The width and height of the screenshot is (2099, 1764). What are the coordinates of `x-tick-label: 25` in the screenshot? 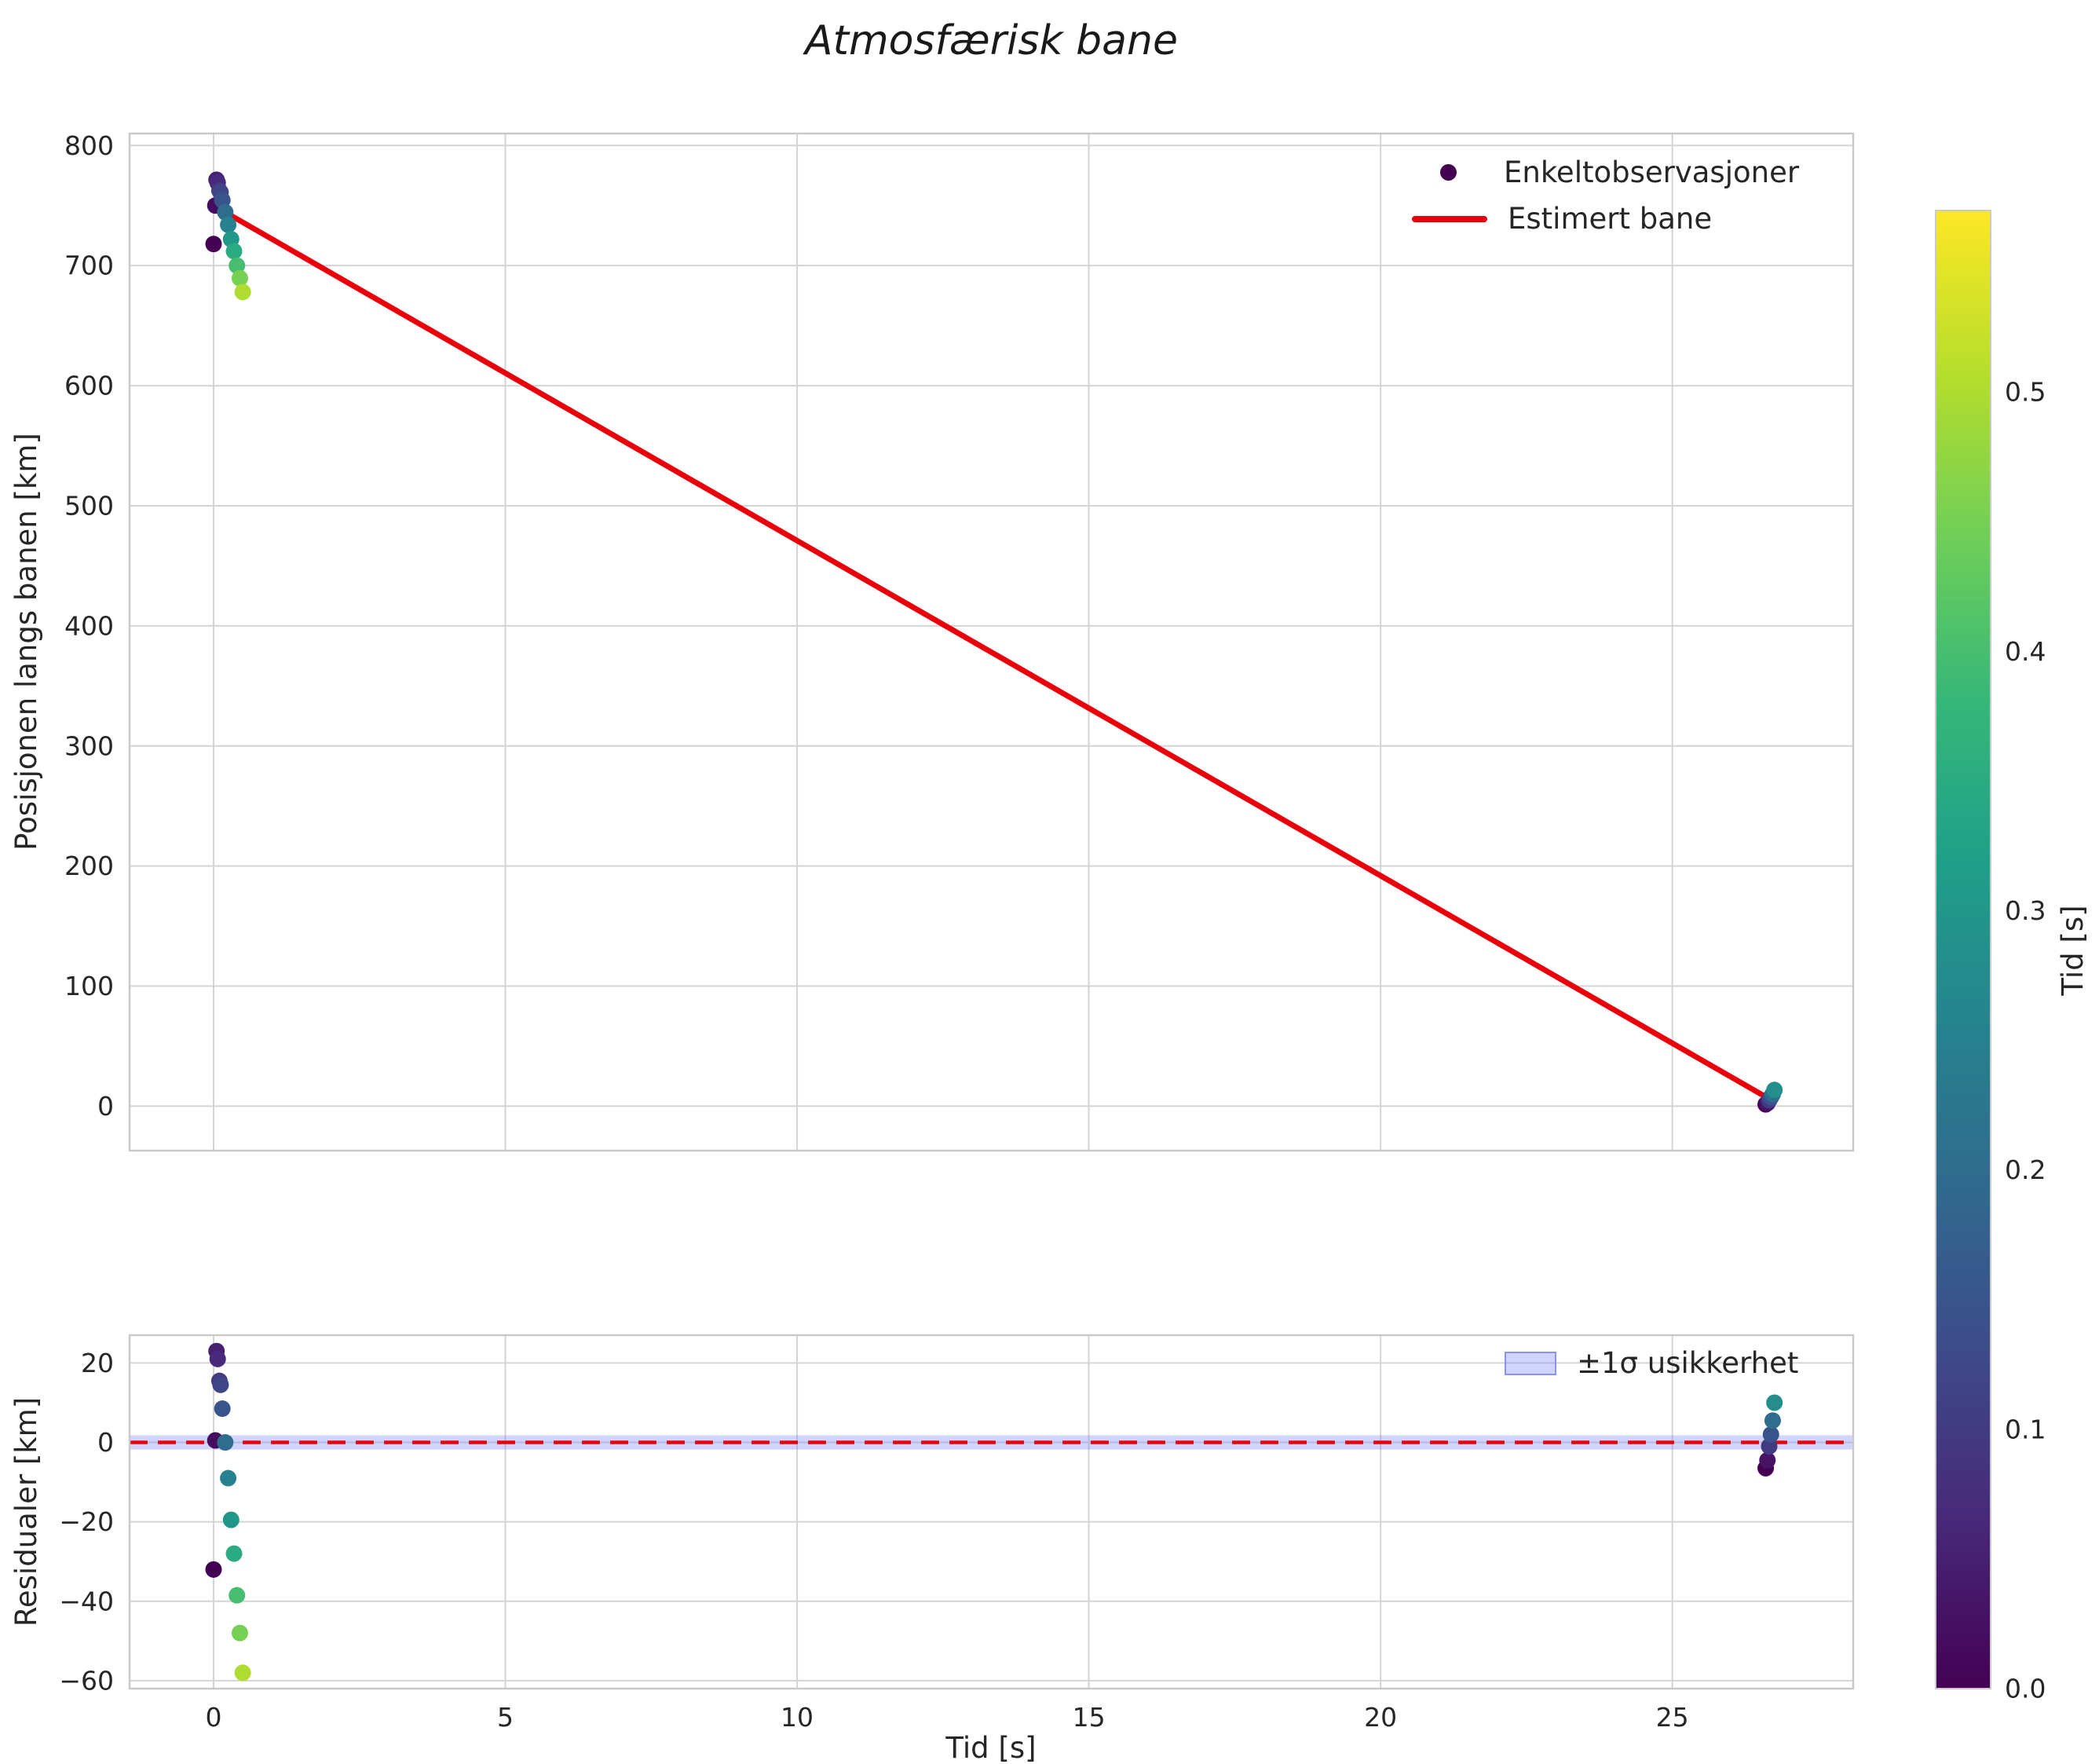 It's located at (1672, 1717).